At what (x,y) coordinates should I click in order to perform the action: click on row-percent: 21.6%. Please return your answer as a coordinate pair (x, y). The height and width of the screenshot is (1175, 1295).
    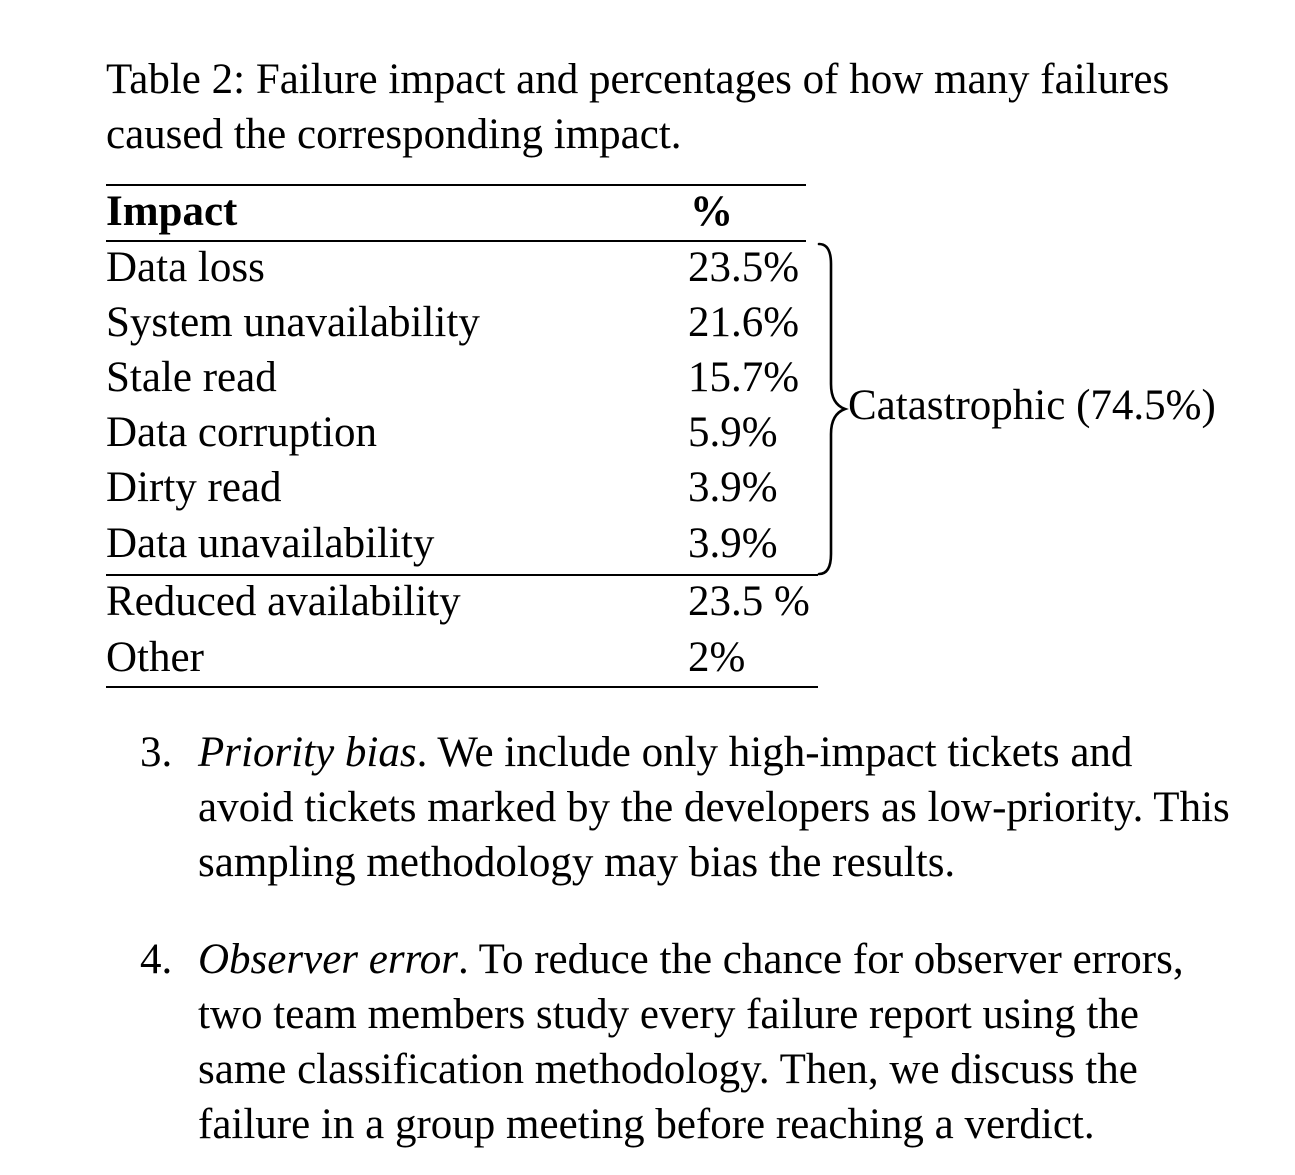
    Looking at the image, I should click on (744, 322).